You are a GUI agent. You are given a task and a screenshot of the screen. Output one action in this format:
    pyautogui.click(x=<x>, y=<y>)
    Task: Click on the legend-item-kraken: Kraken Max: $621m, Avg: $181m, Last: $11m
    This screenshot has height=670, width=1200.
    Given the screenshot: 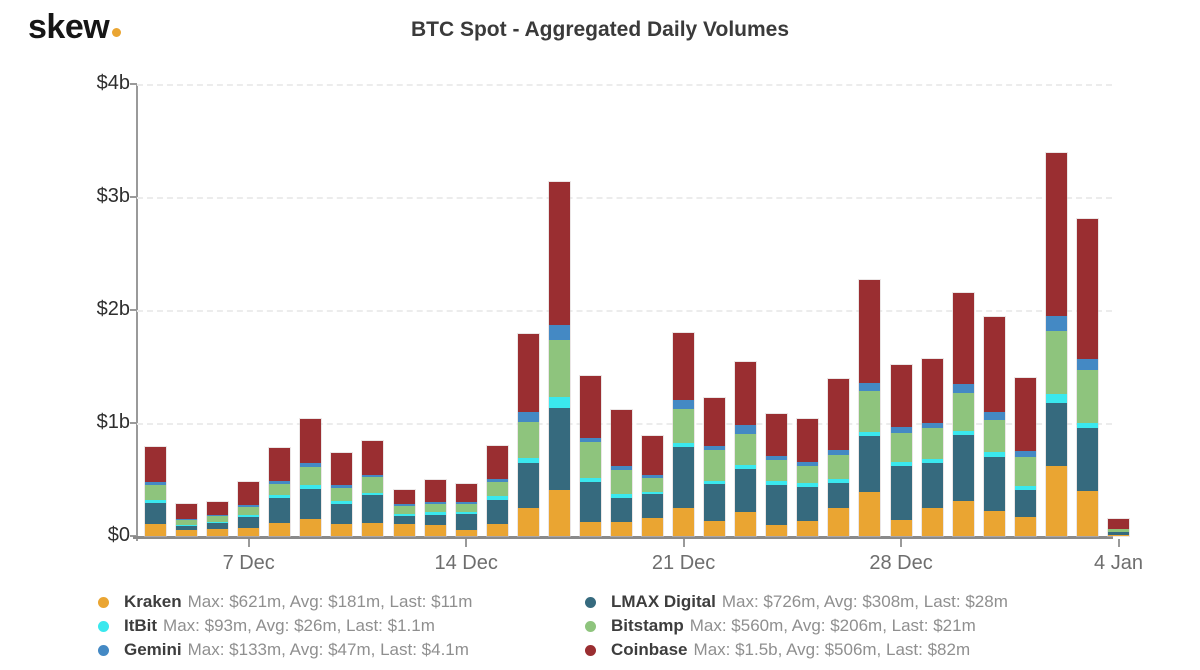 What is the action you would take?
    pyautogui.click(x=285, y=602)
    